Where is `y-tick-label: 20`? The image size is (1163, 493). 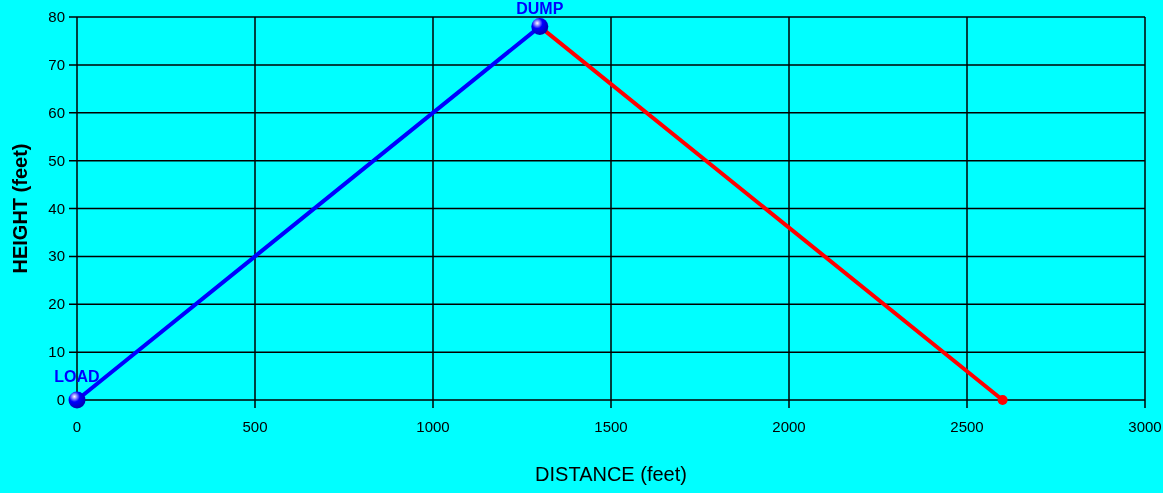 y-tick-label: 20 is located at coordinates (56, 304).